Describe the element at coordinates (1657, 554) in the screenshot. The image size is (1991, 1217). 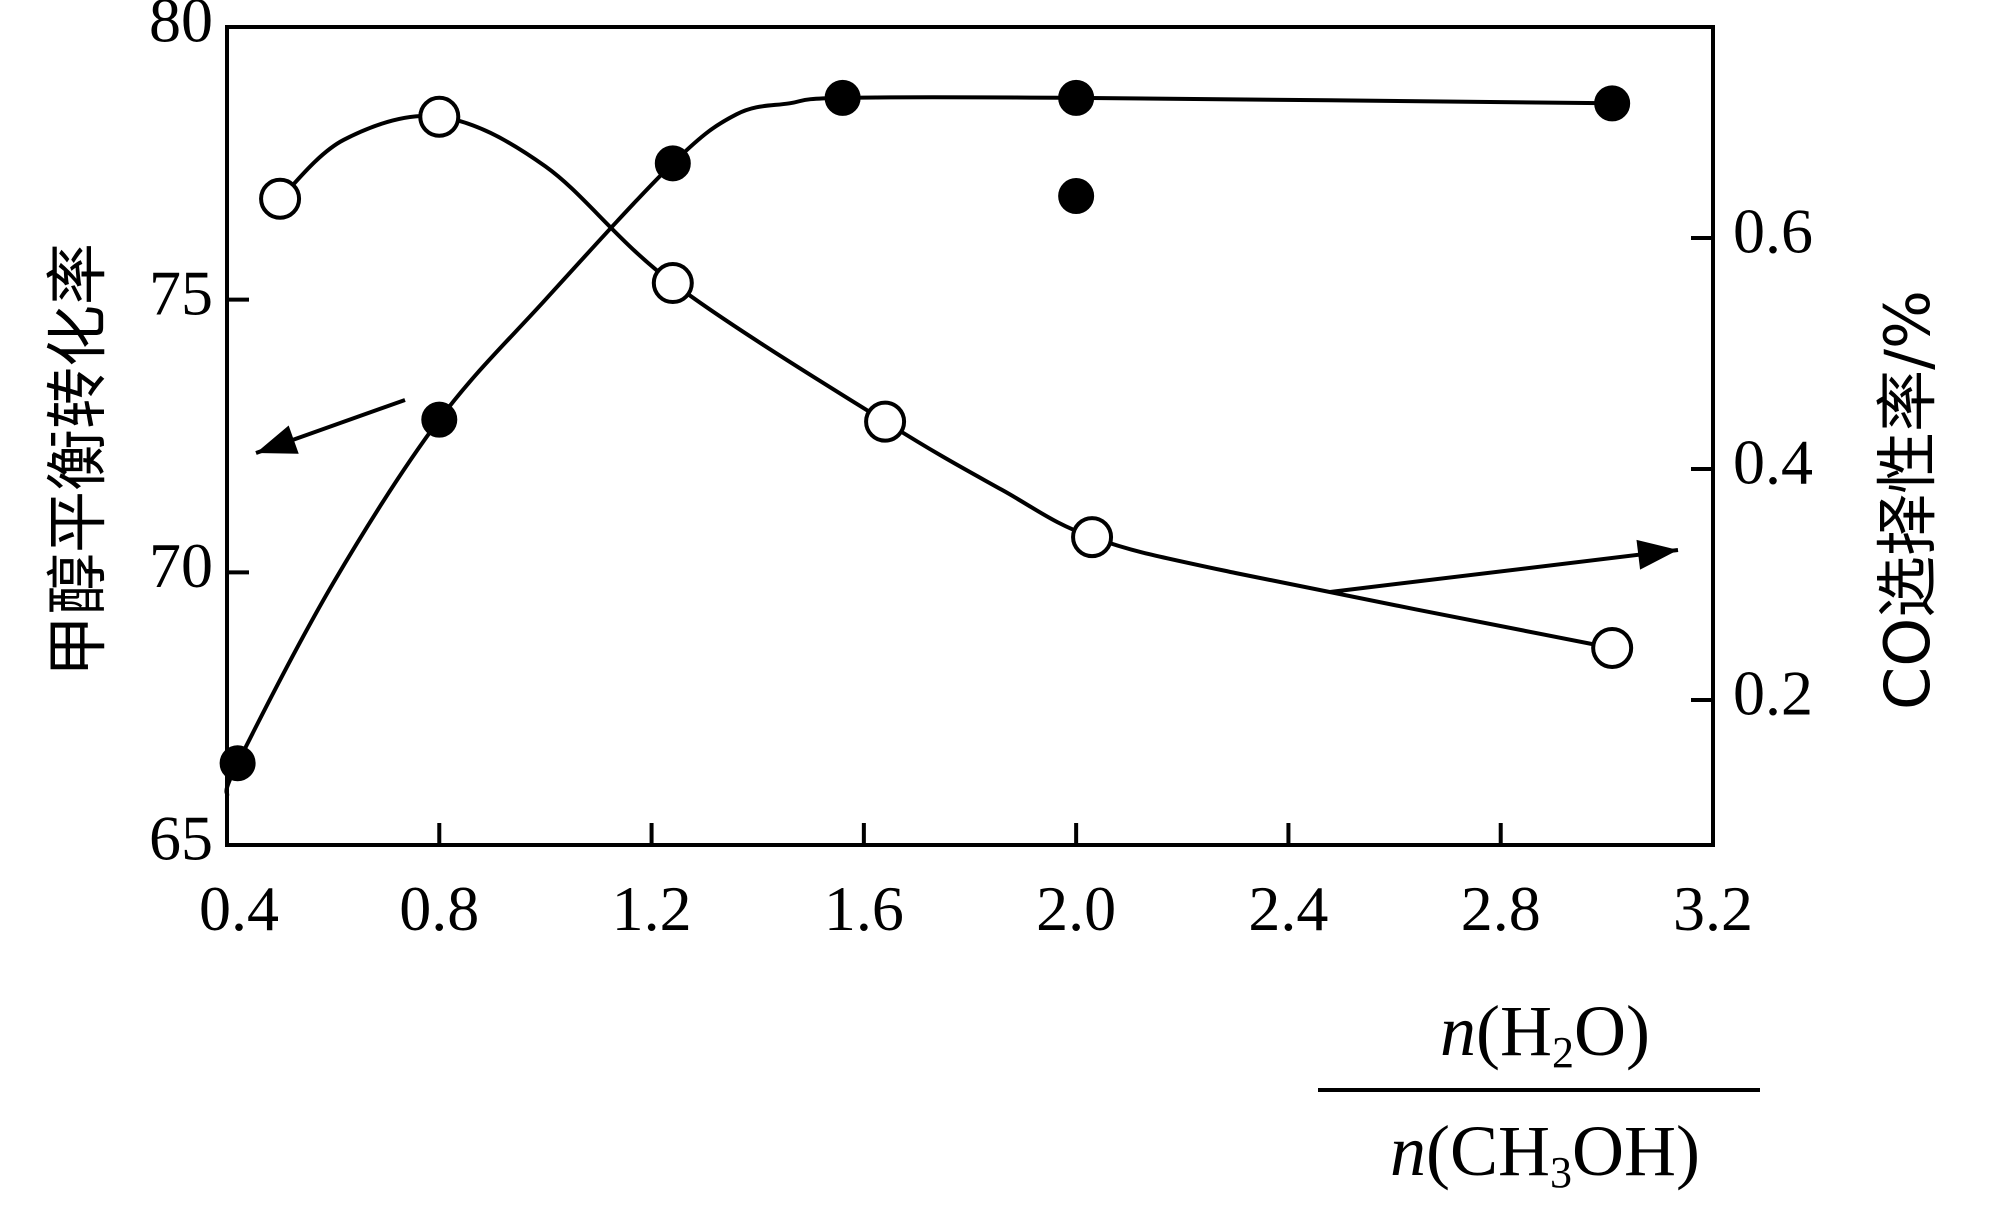
I see `arrow-to-right-axis-head` at that location.